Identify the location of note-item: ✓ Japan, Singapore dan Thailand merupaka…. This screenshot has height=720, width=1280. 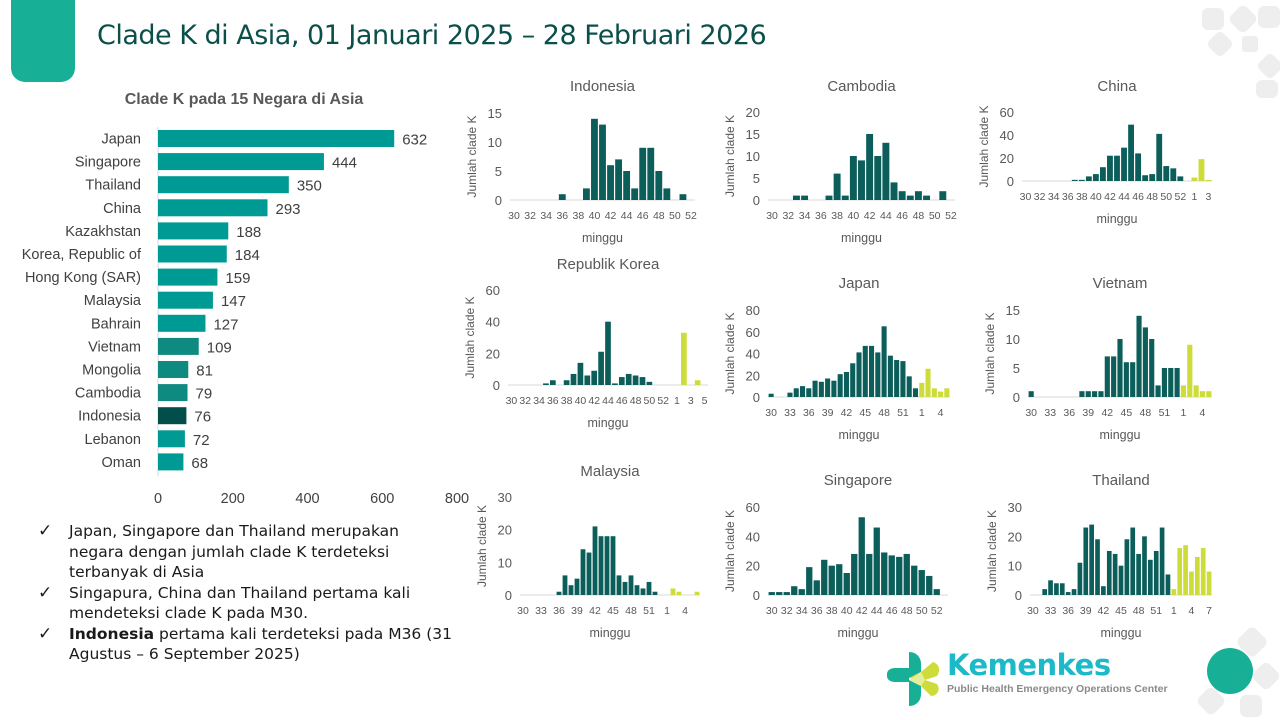
(248, 552).